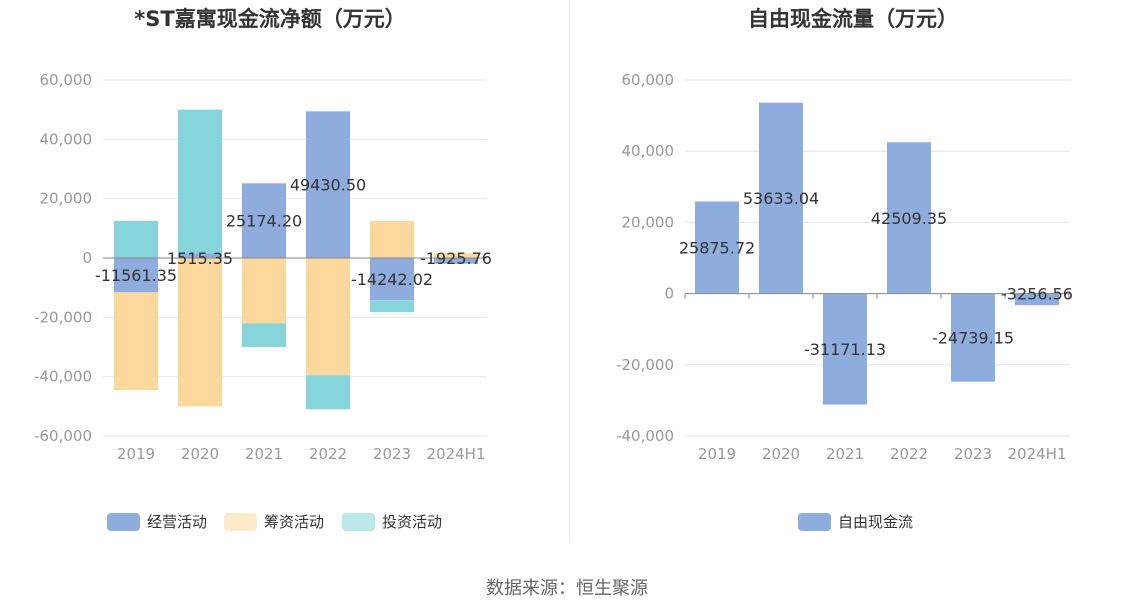 This screenshot has height=612, width=1134. Describe the element at coordinates (328, 392) in the screenshot. I see `bar-投资活动-2022` at that location.